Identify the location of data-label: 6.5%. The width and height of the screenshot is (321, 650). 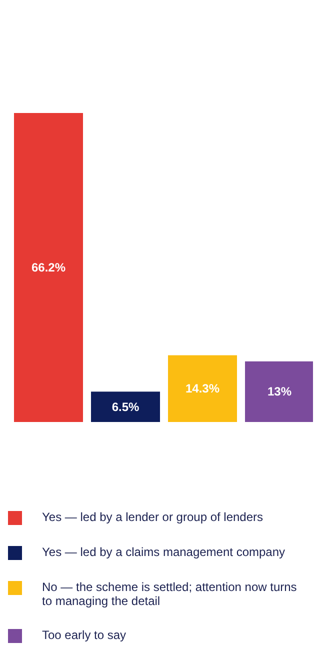
(126, 407).